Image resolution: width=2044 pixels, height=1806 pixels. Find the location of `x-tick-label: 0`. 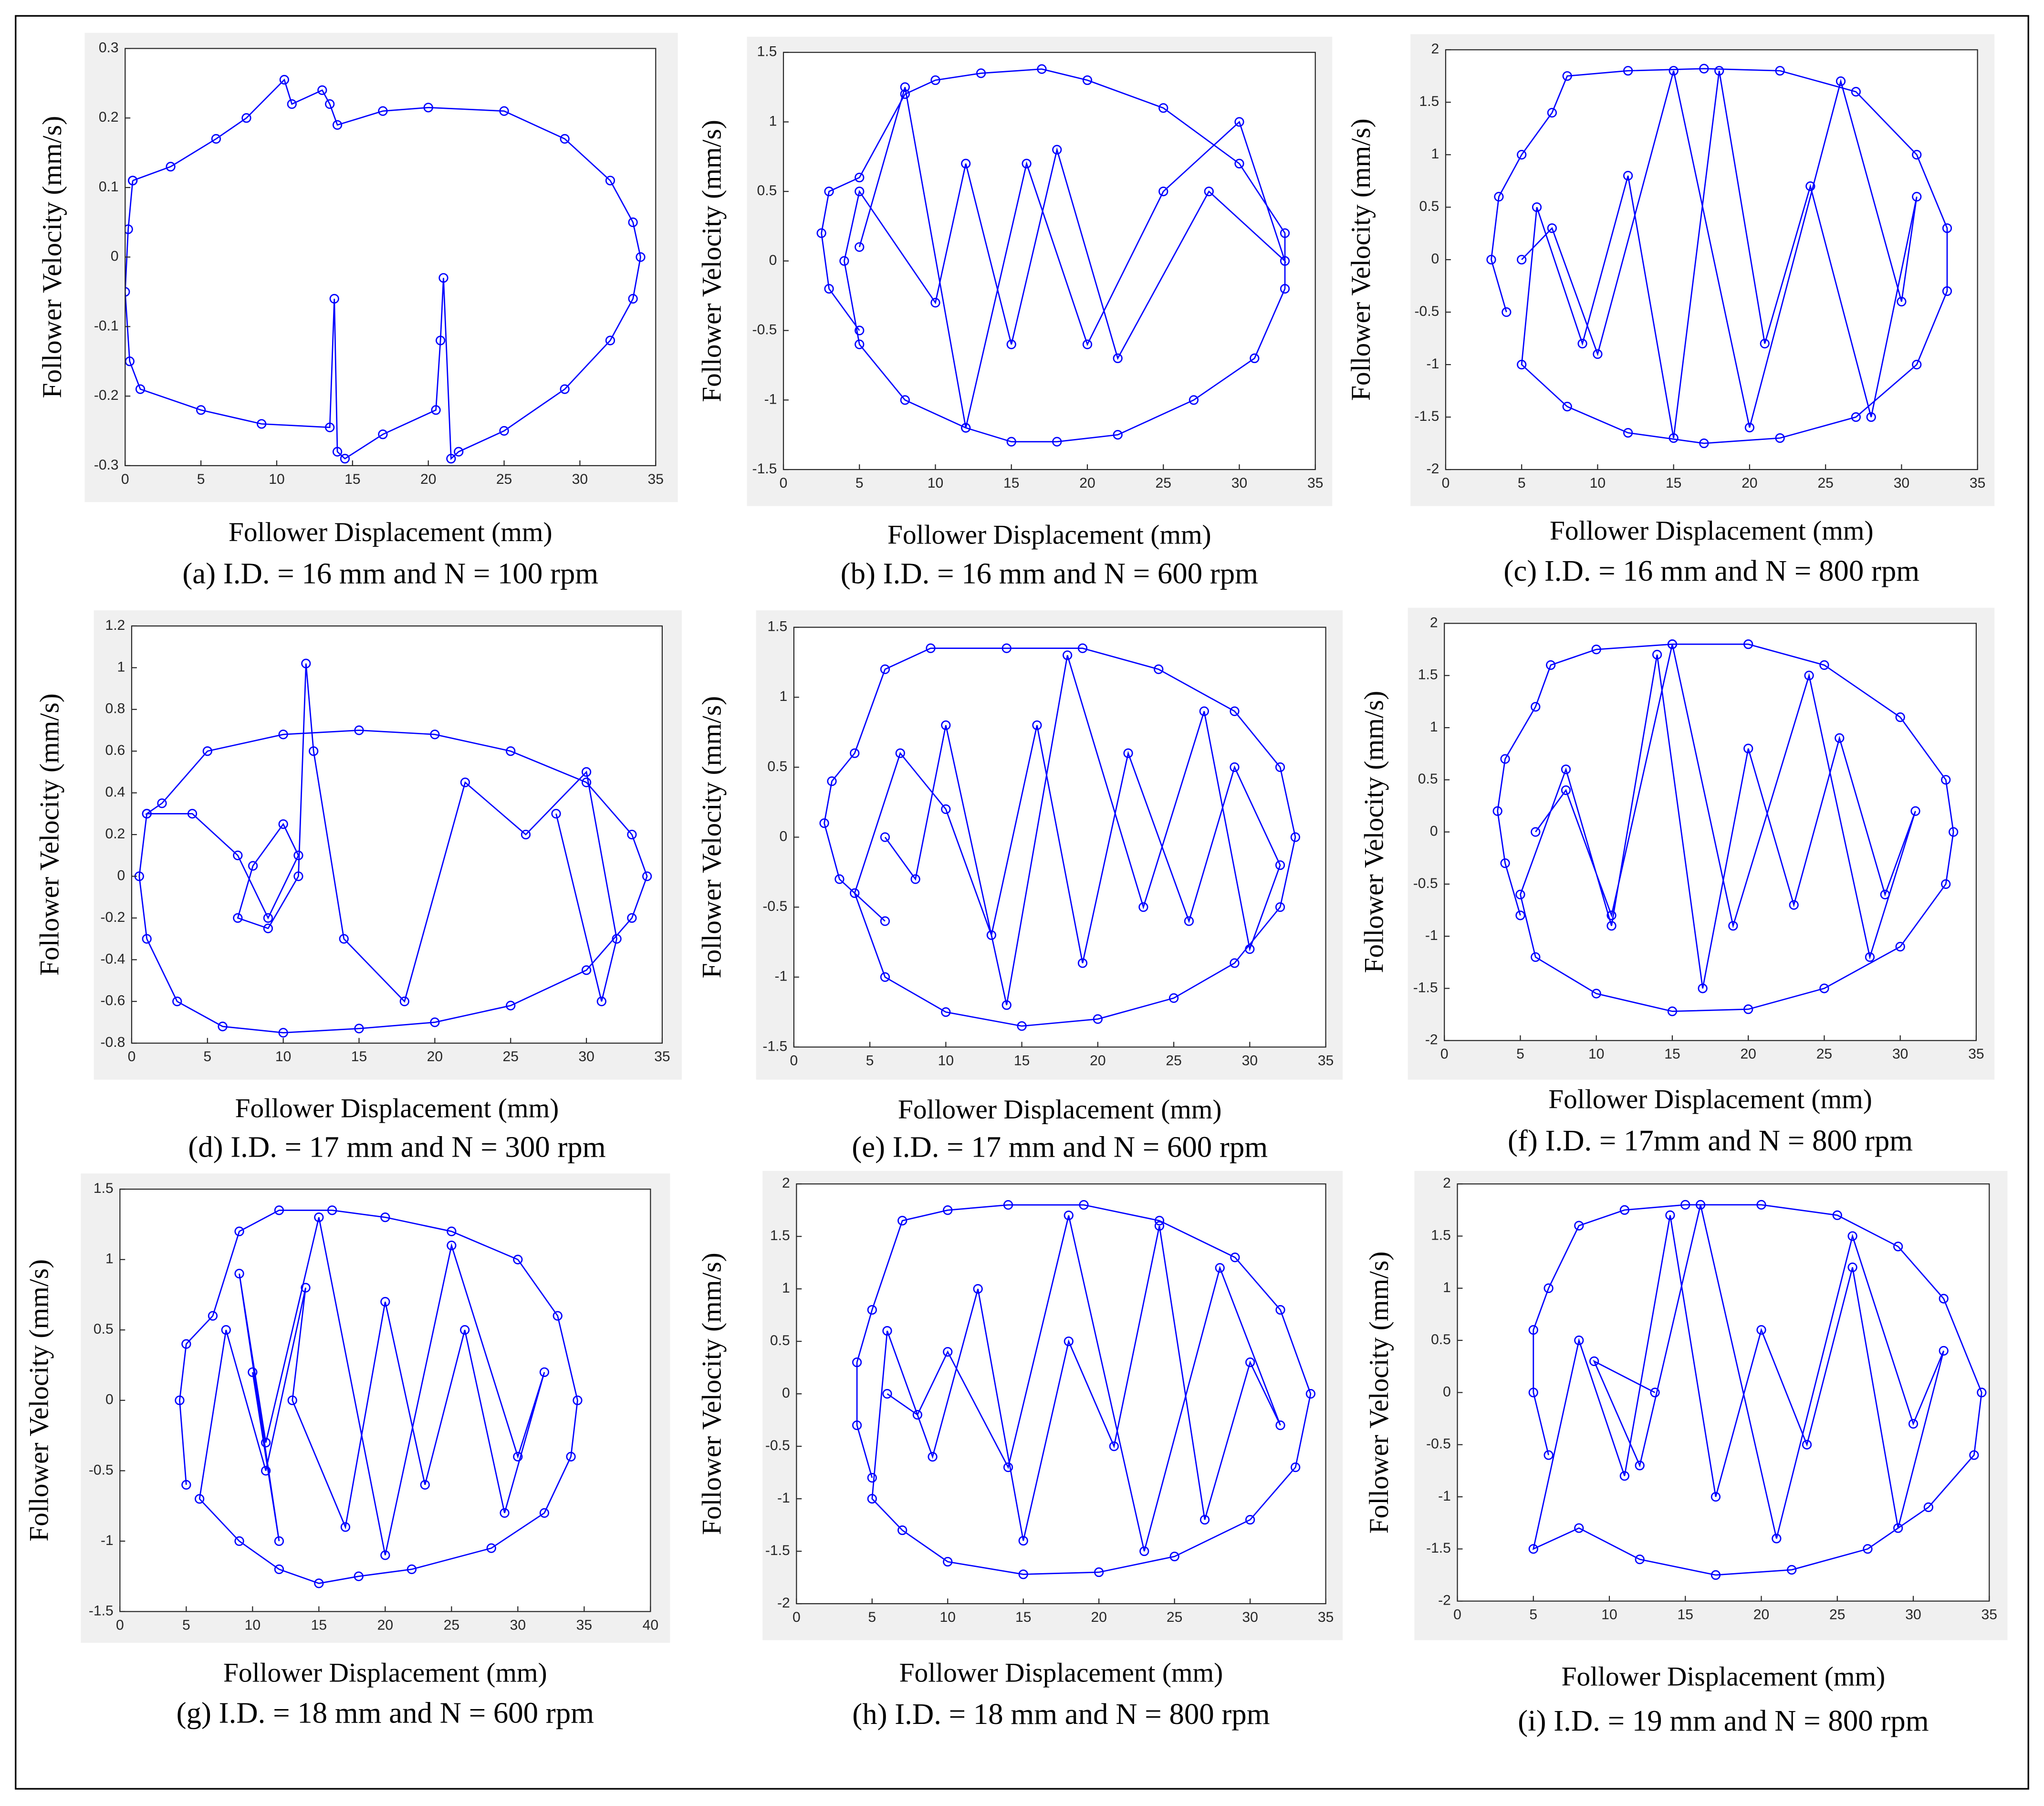

x-tick-label: 0 is located at coordinates (132, 1057).